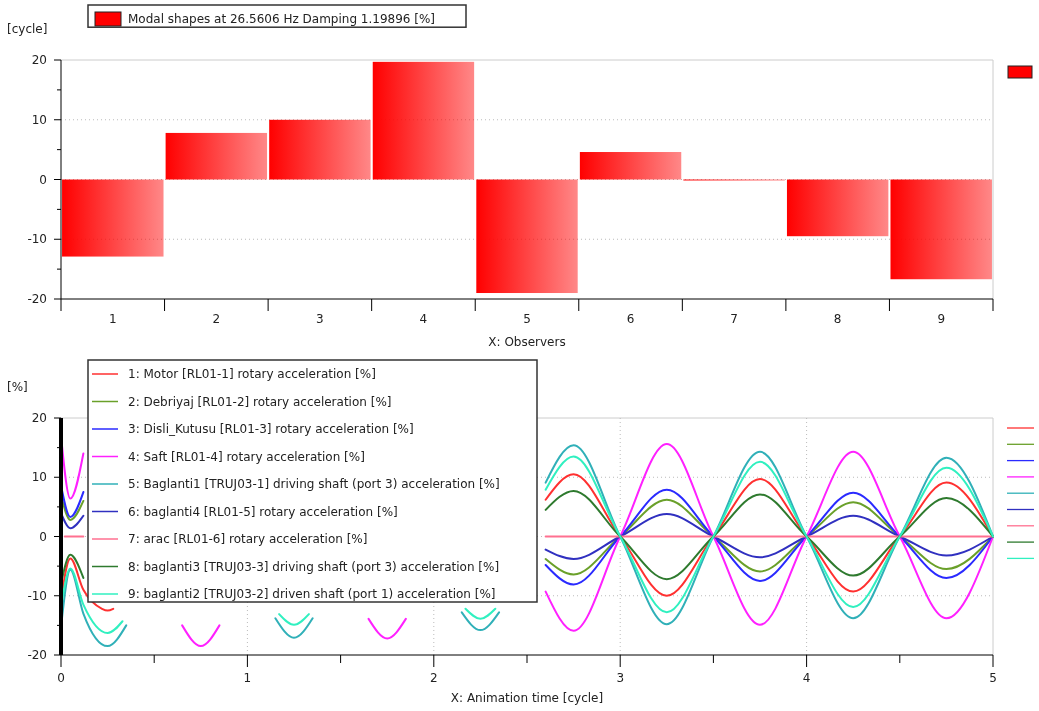  I want to click on x-tick-label: 0, so click(61, 678).